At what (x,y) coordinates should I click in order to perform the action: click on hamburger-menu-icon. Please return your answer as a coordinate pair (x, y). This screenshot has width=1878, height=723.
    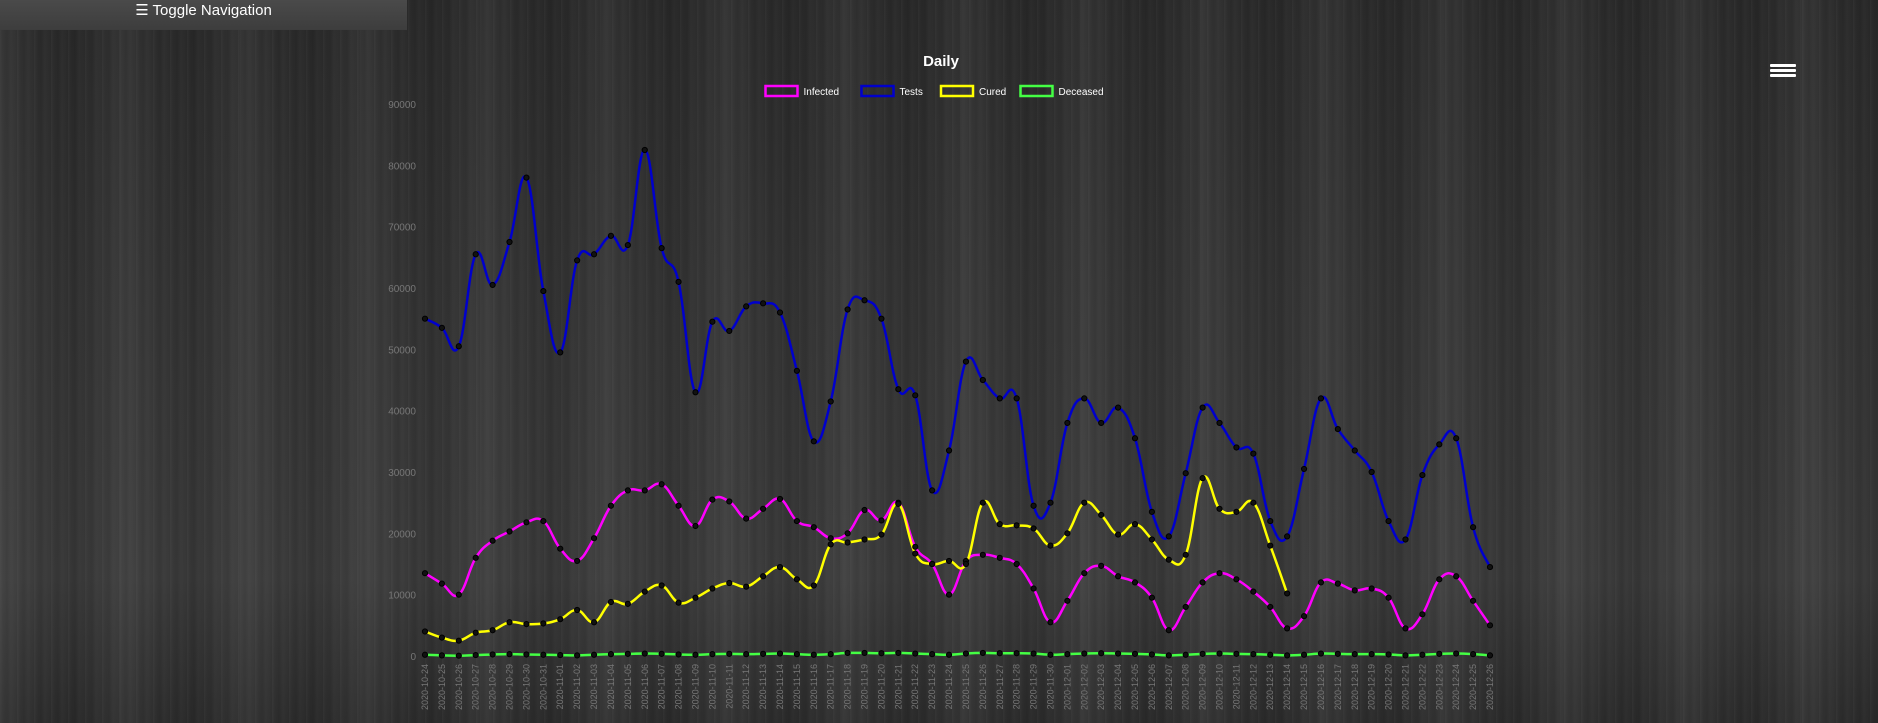
    Looking at the image, I should click on (1783, 73).